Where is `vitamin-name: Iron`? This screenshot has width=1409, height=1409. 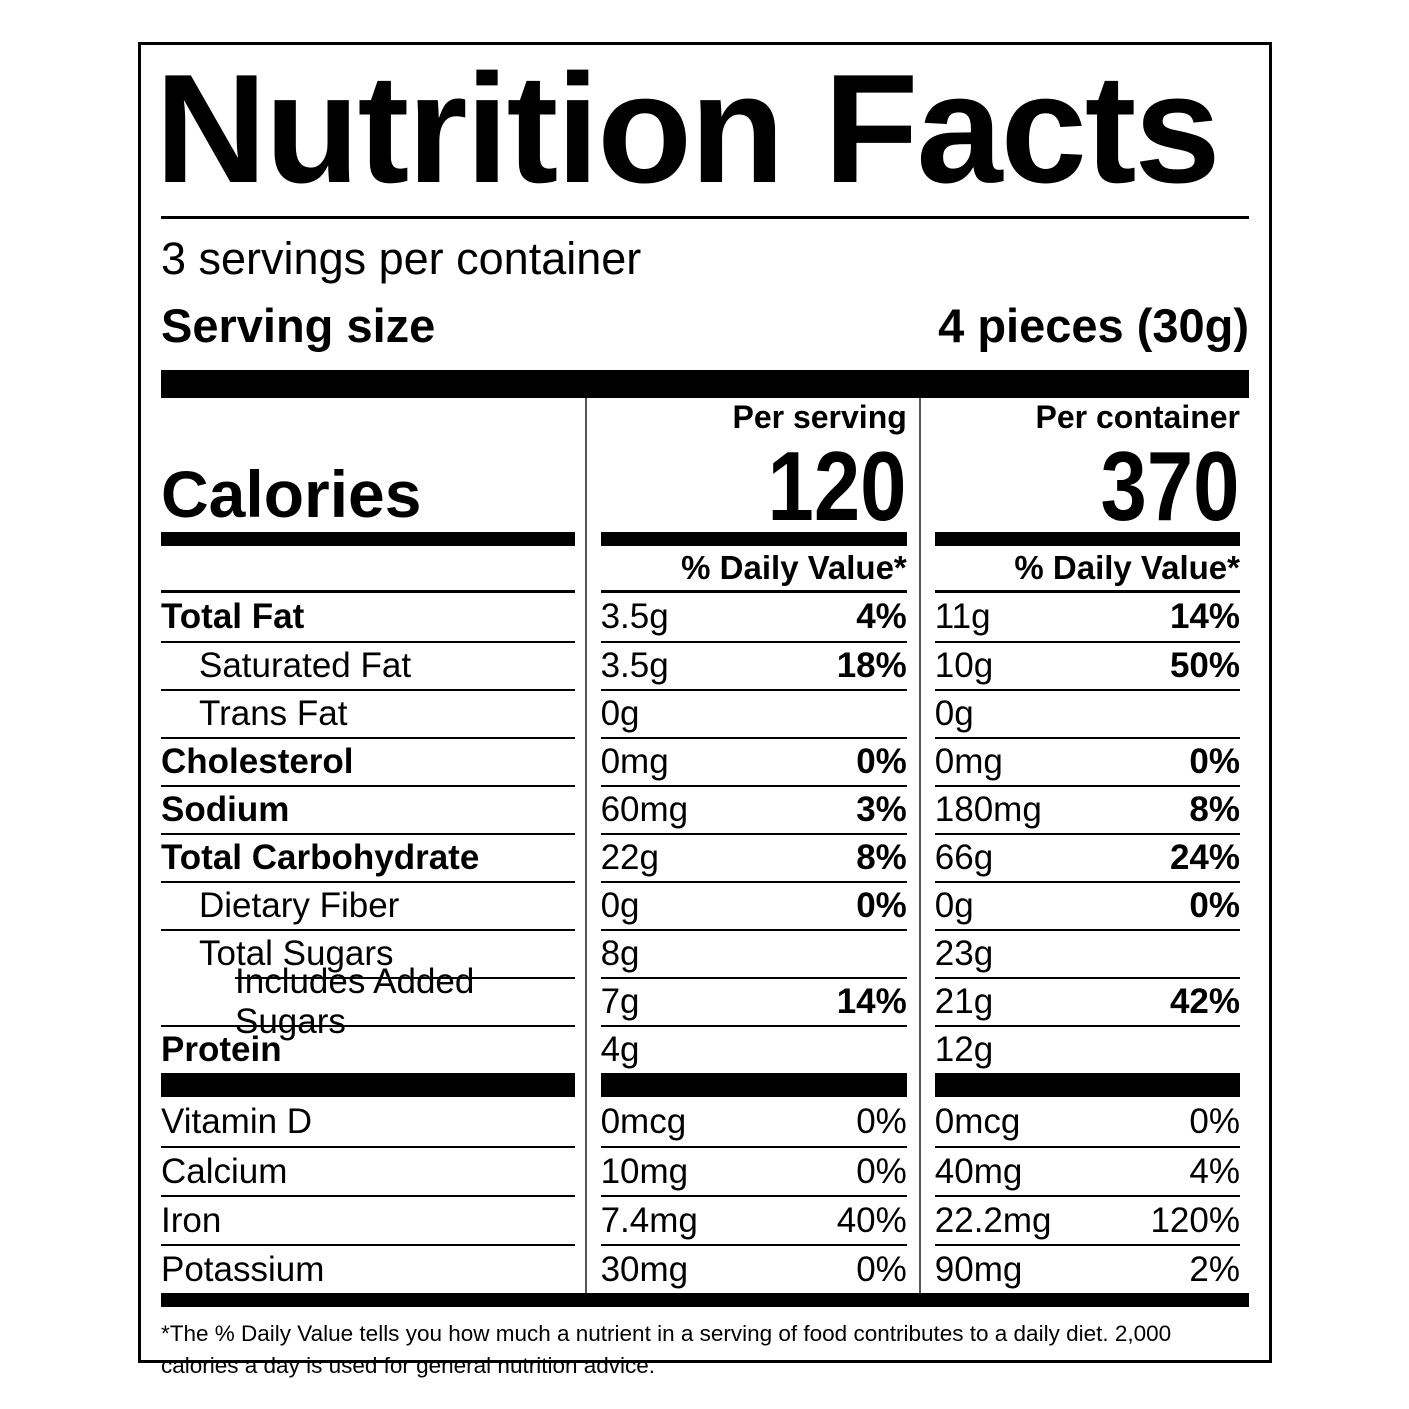 vitamin-name: Iron is located at coordinates (191, 1220).